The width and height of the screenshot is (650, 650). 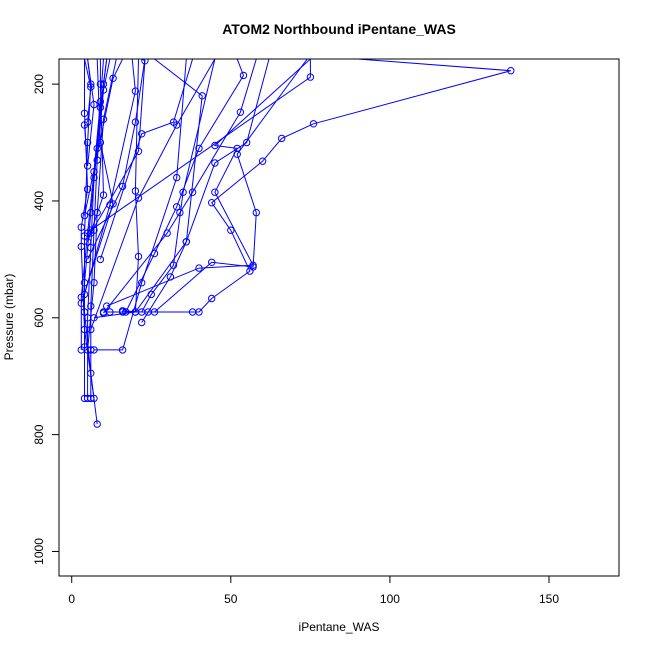 I want to click on y-axis: 200 400 600 800 1000, so click(x=46, y=319).